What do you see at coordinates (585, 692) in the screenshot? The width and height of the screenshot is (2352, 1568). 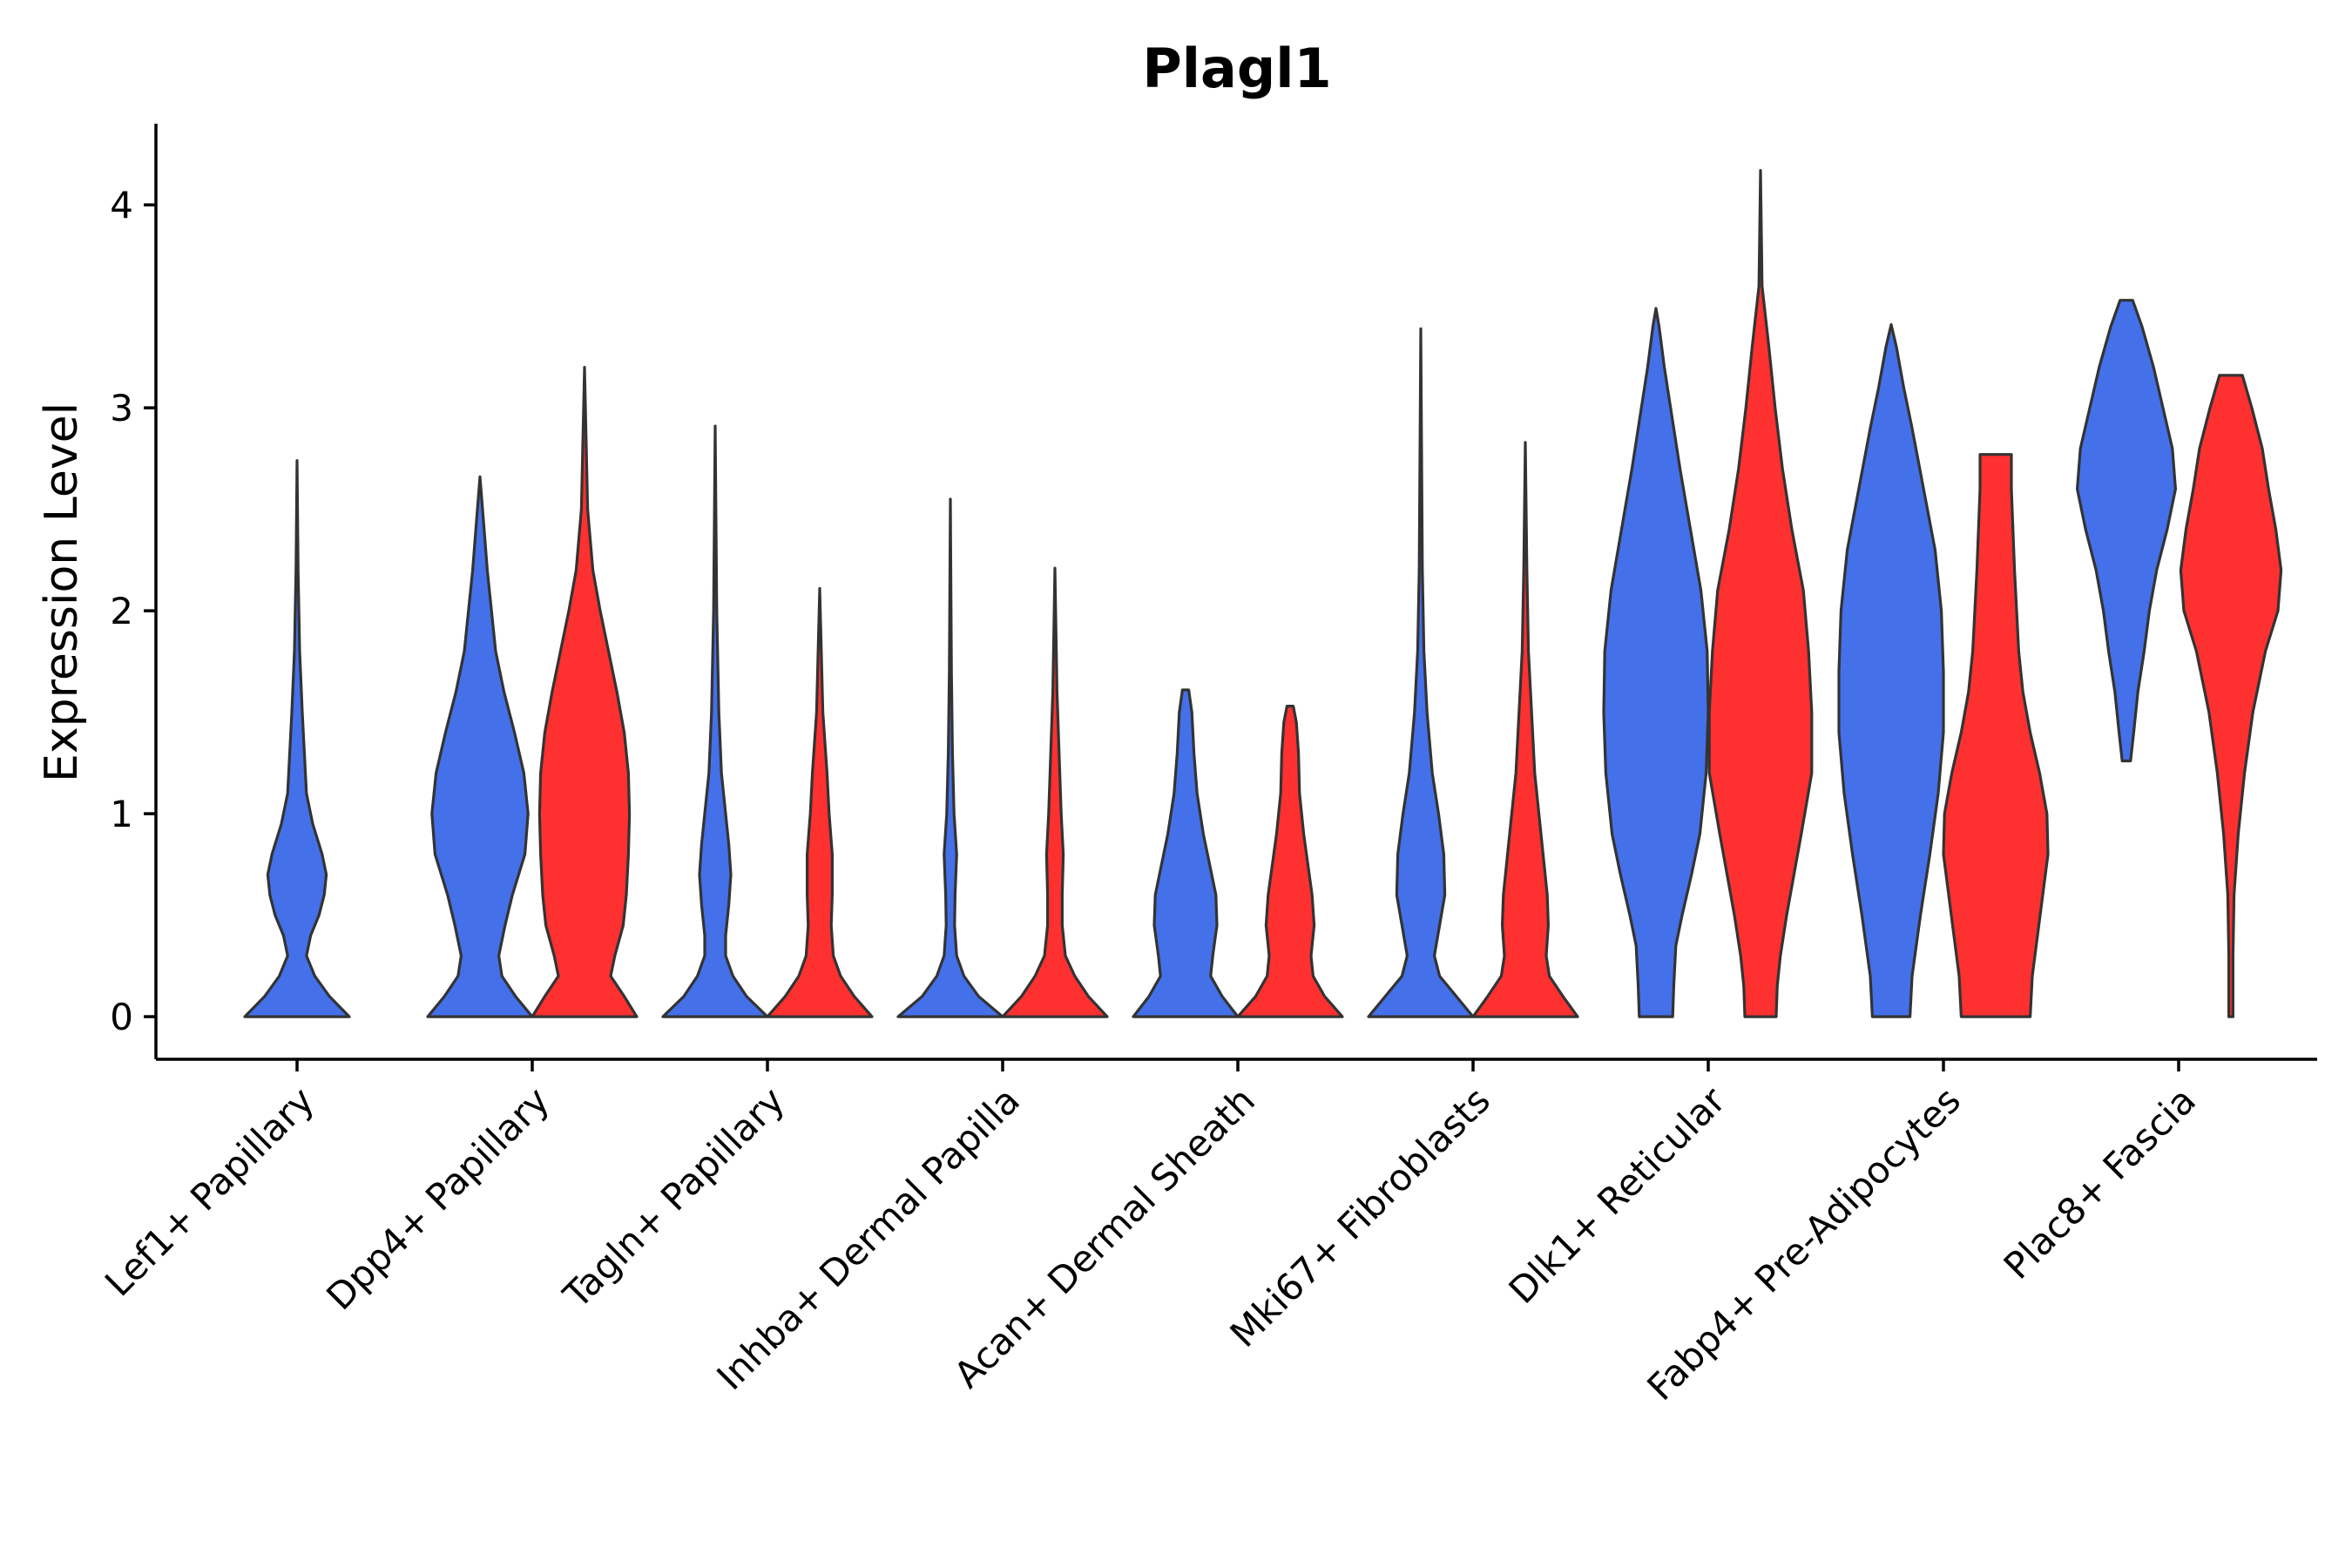 I see `violin-red-dpp4-papillary` at bounding box center [585, 692].